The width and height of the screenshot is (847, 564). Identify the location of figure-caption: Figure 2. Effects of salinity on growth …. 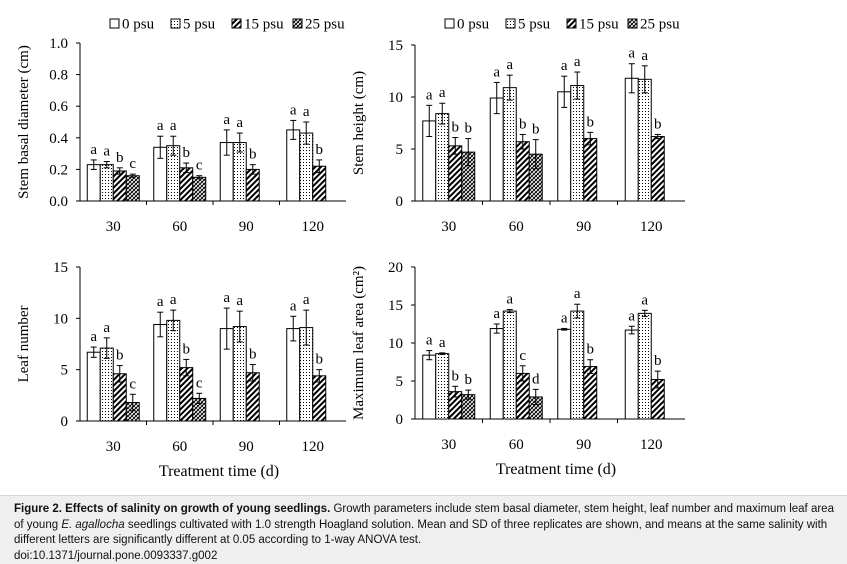
(423, 529).